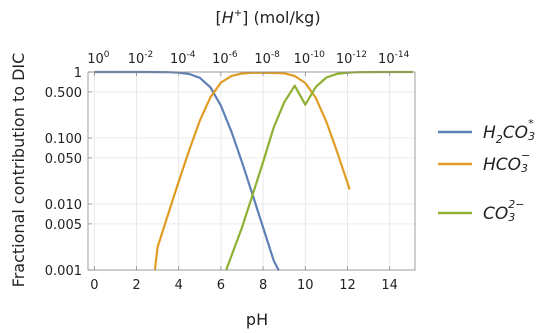  Describe the element at coordinates (183, 58) in the screenshot. I see `top-tick-label: 10⁻⁴` at that location.